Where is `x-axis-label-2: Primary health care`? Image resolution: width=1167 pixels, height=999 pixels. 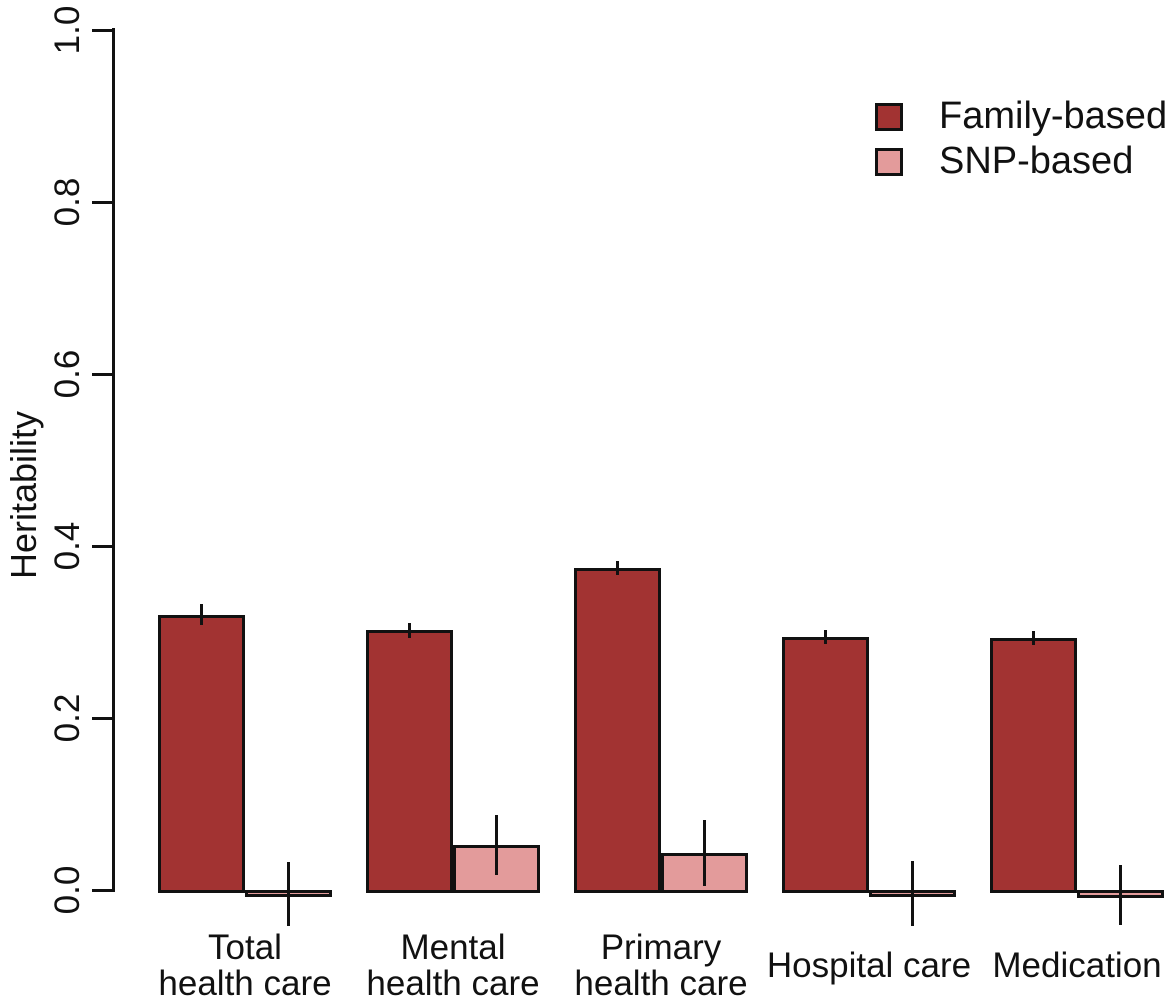
x-axis-label-2: Primary health care is located at coordinates (660, 964).